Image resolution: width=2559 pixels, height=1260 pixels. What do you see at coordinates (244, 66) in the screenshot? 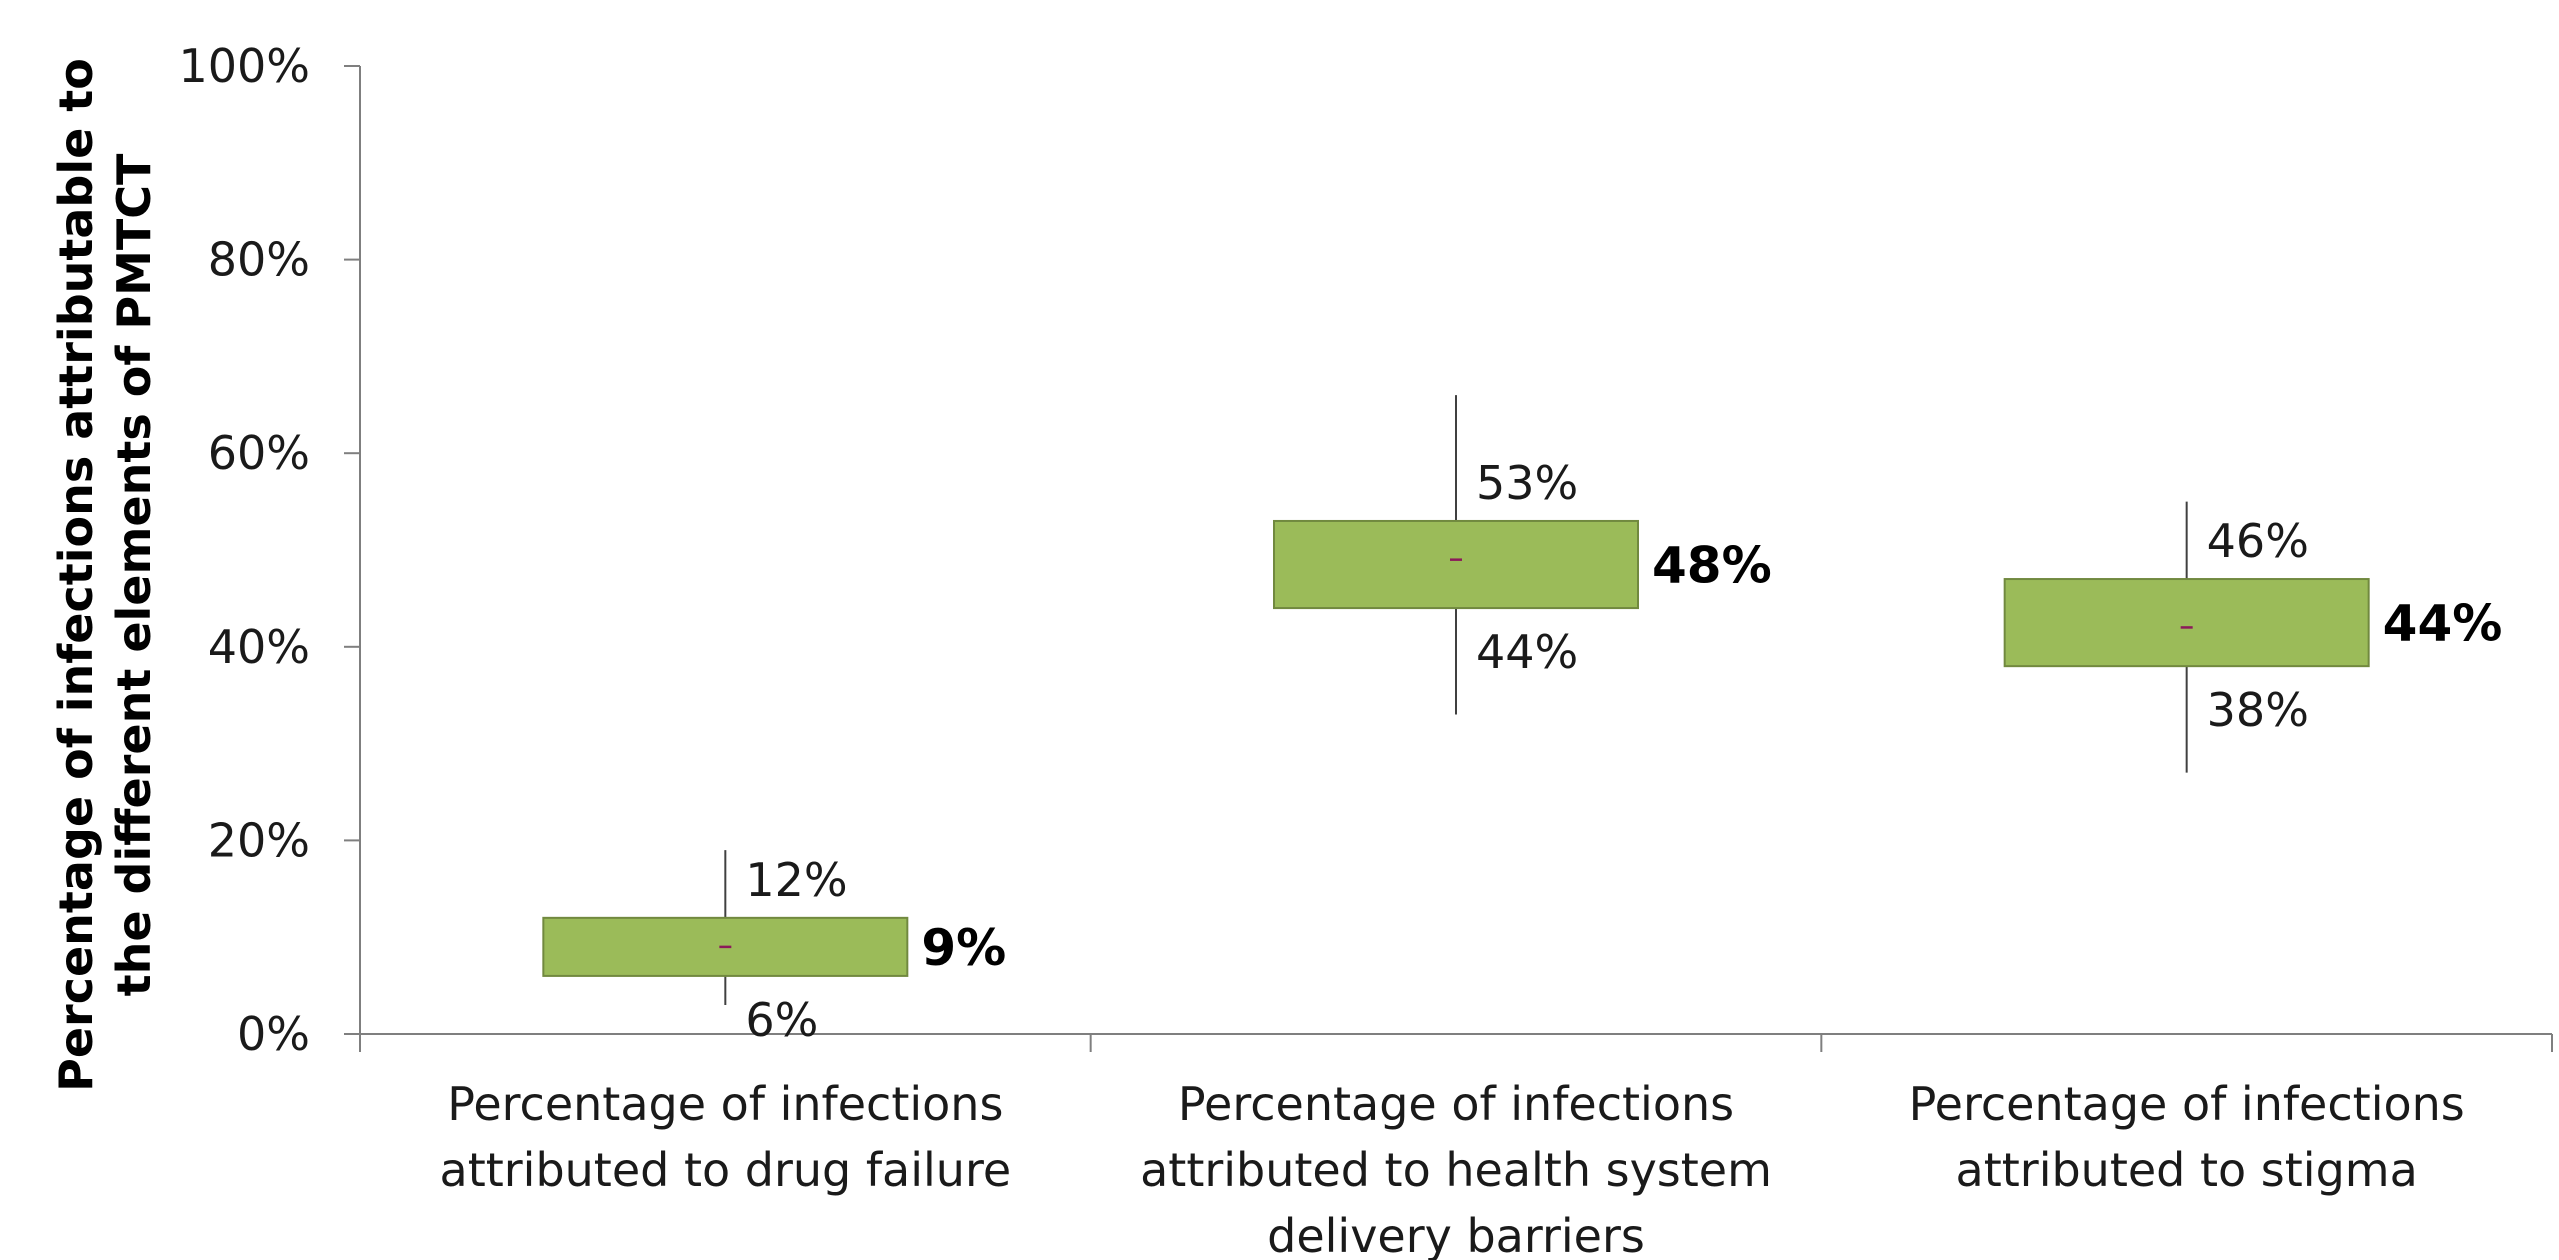
I see `y-tick-label: 100%` at bounding box center [244, 66].